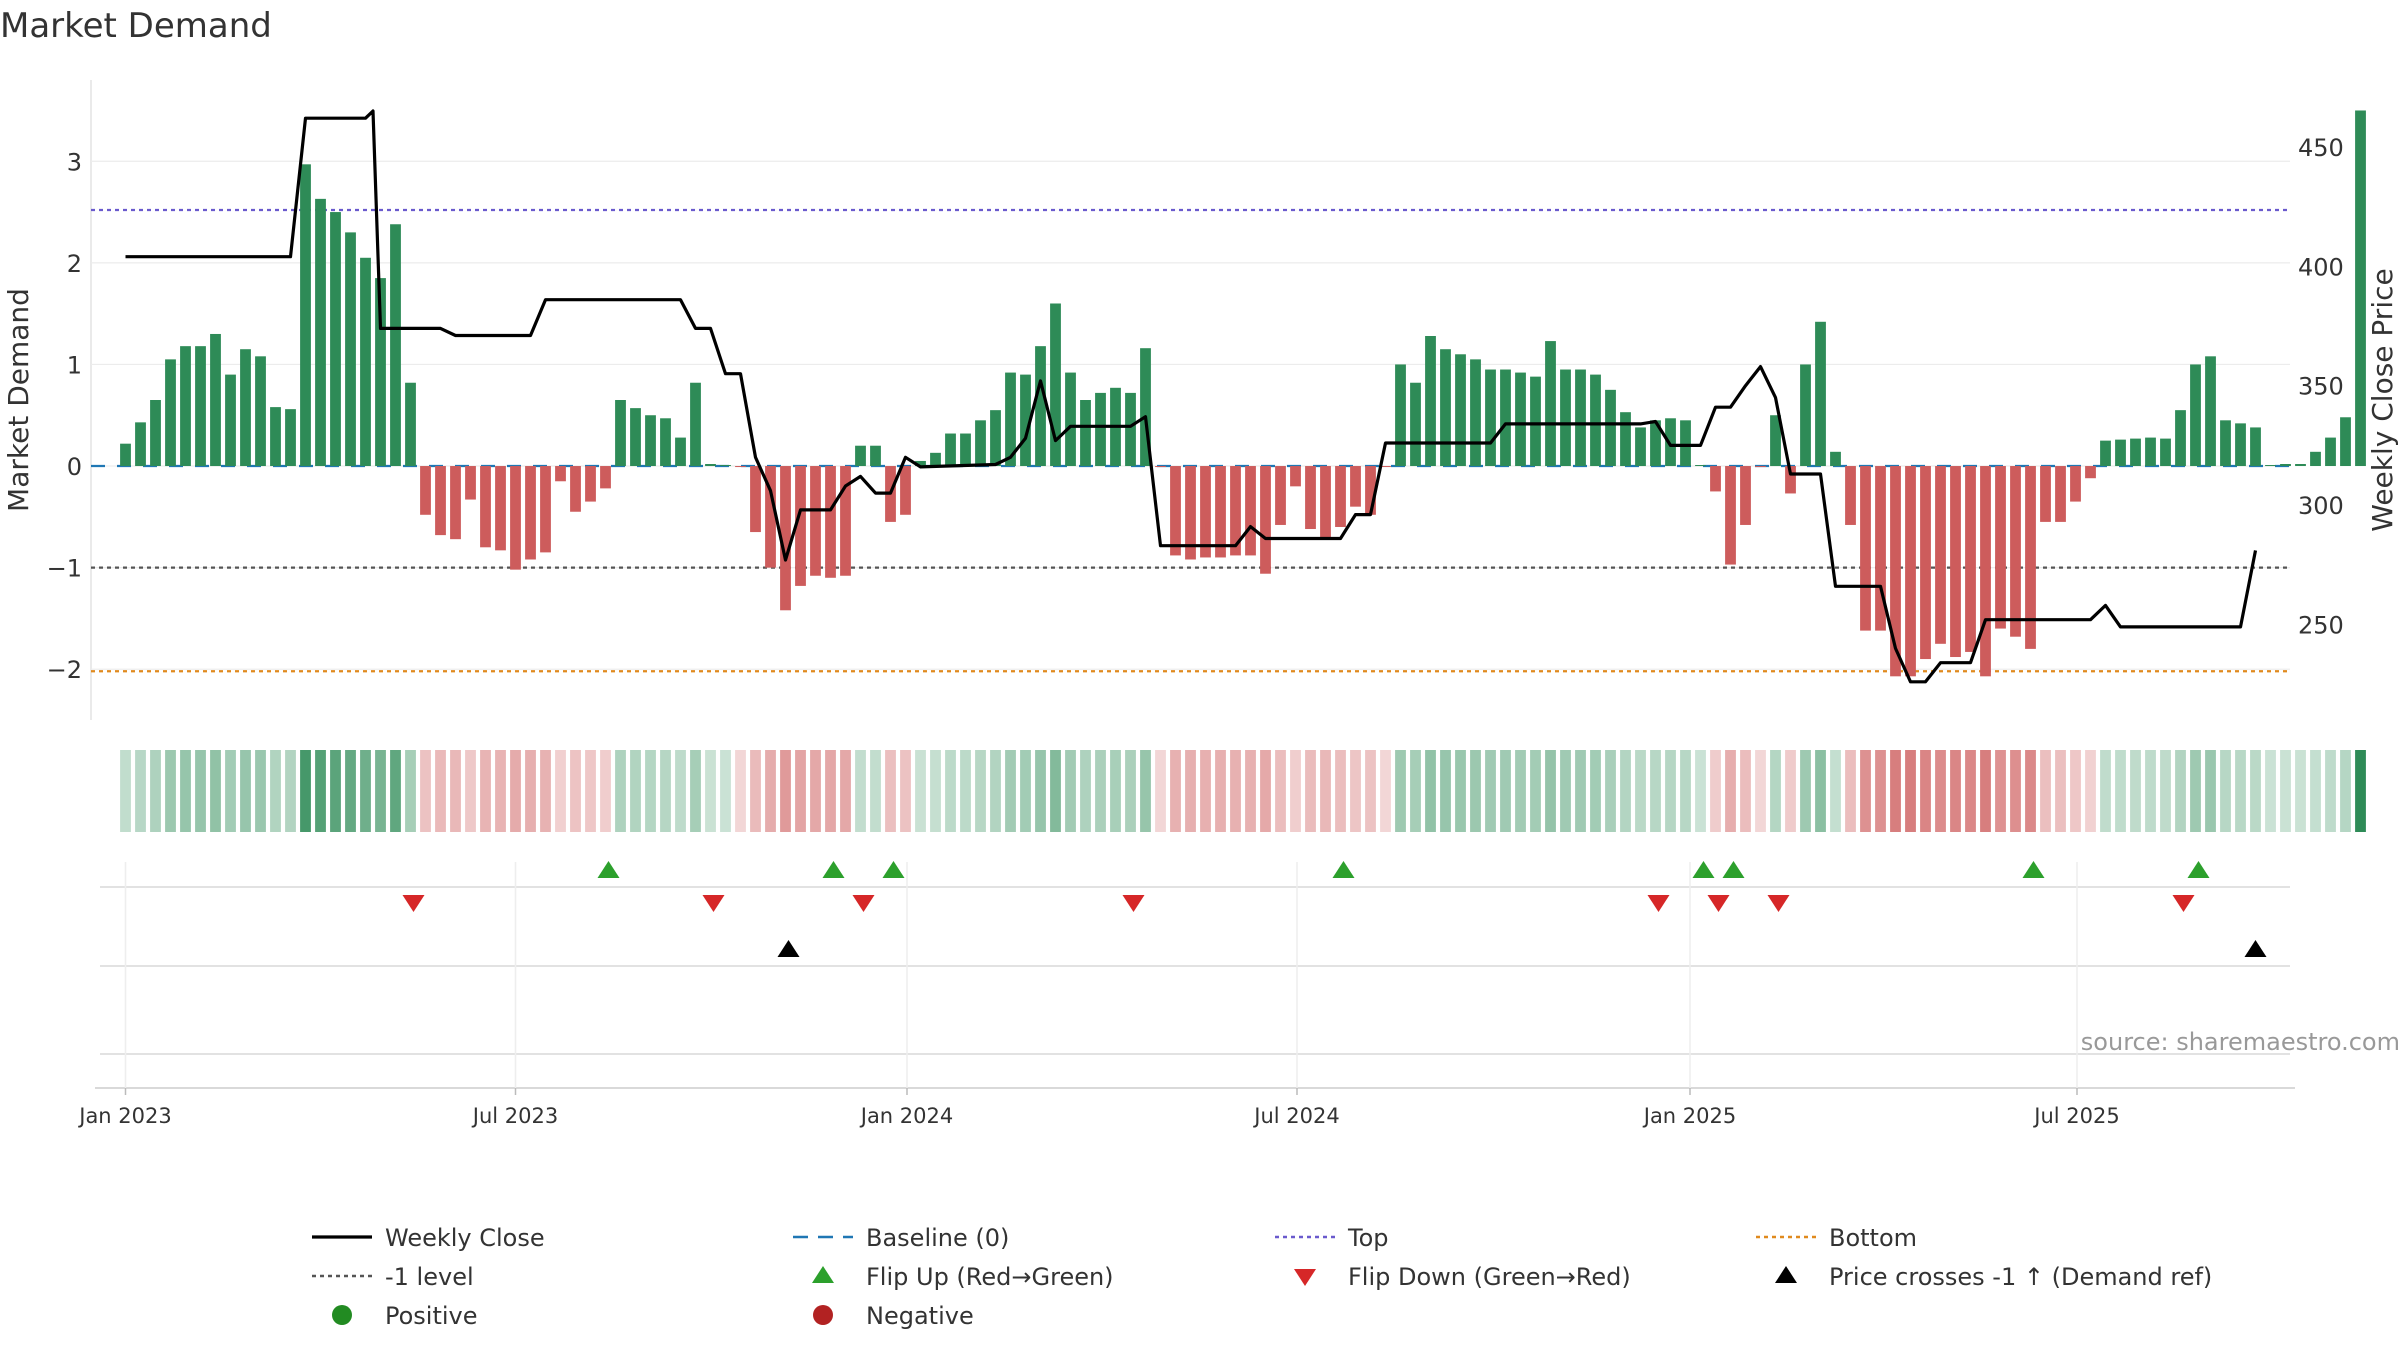 The image size is (2400, 1350). Describe the element at coordinates (514, 1116) in the screenshot. I see `x-tick-label: Jul 2023` at that location.